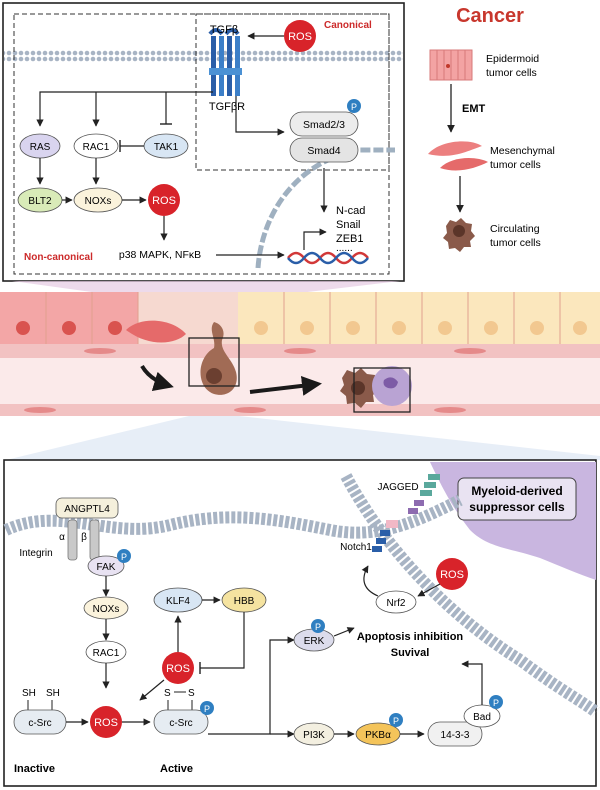  I want to click on zoom-box-right, so click(382, 390).